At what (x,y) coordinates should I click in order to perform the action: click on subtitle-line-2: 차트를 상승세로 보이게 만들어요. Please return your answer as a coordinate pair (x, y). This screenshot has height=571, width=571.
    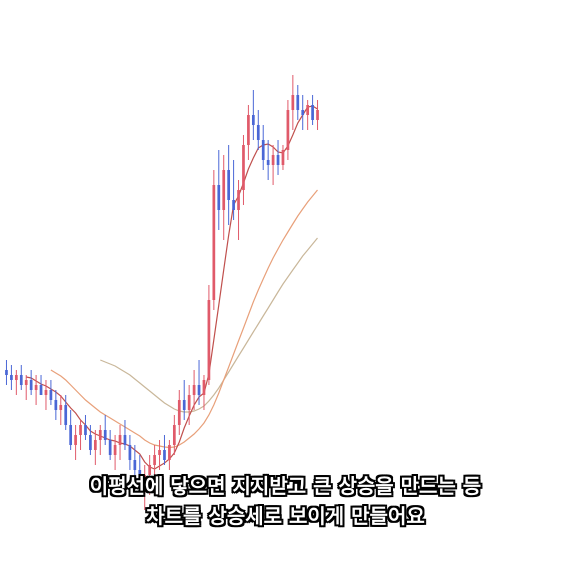
    Looking at the image, I should click on (285, 516).